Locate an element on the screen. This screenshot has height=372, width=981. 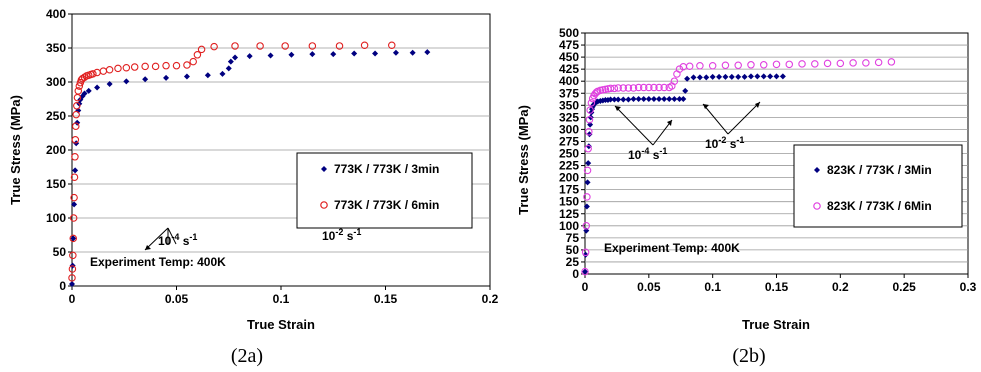
y-tick-label: 300 is located at coordinates (569, 129).